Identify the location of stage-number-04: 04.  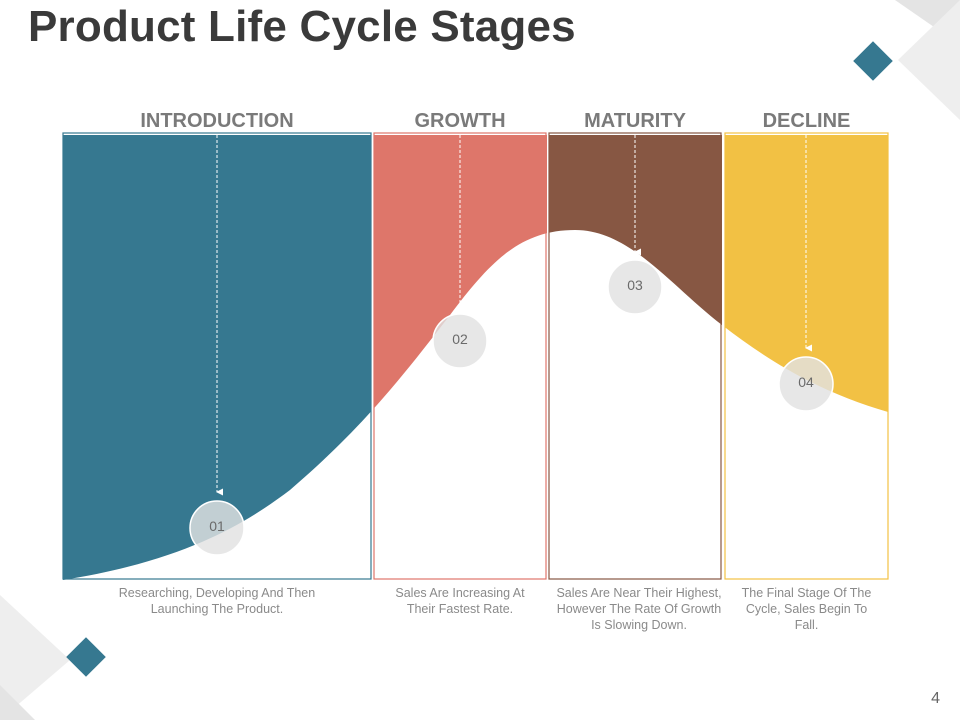
(806, 382).